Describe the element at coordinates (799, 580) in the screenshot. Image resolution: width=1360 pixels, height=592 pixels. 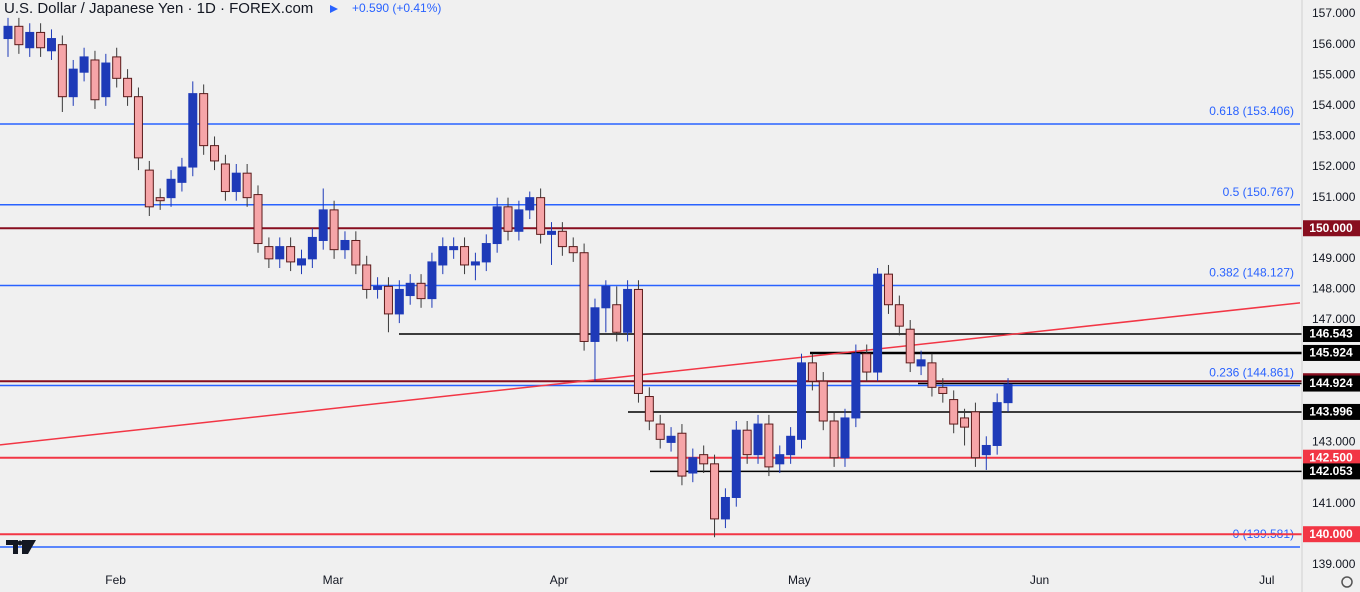
I see `x-tick-label: May` at that location.